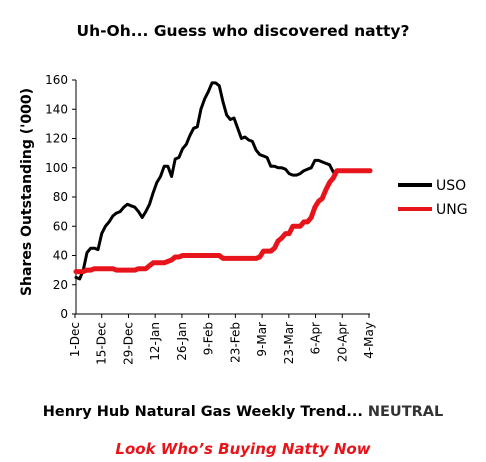 This screenshot has width=486, height=462. Describe the element at coordinates (60, 226) in the screenshot. I see `y-tick-label: 60` at that location.